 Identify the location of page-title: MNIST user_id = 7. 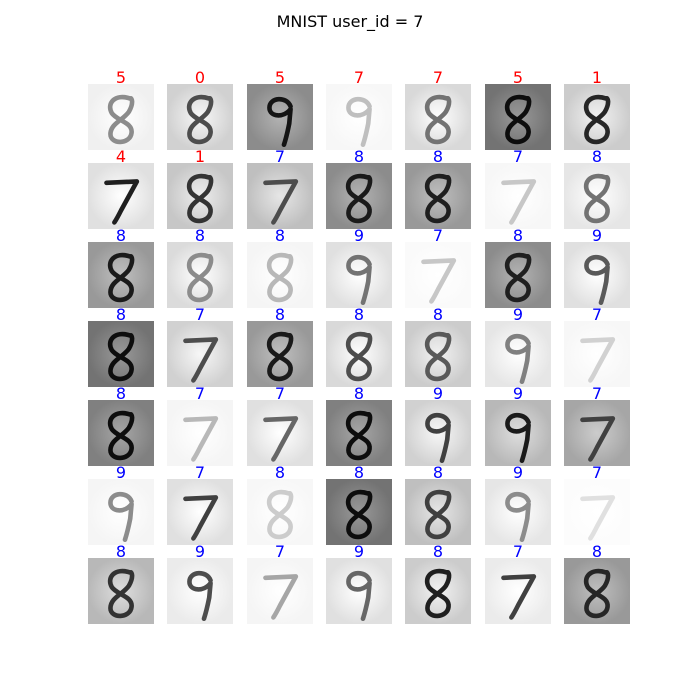
(350, 21).